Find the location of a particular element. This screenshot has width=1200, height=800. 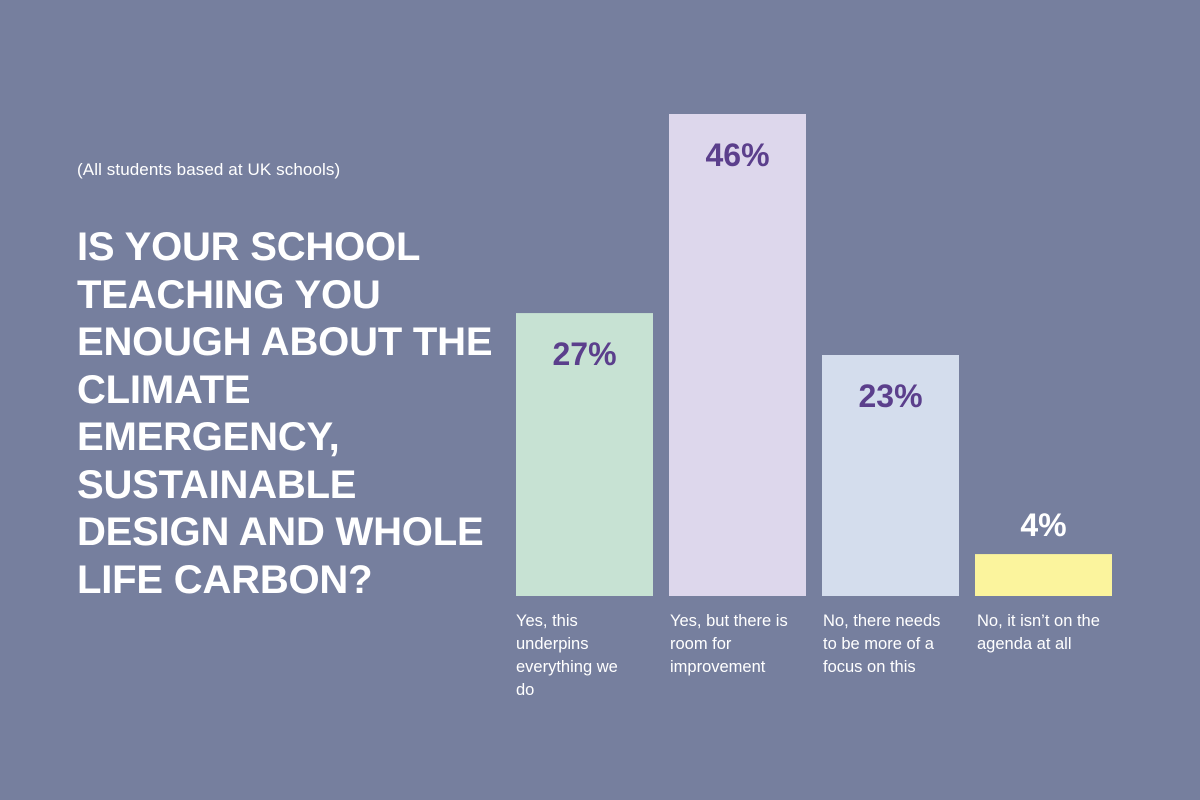

category-label-1: Yes, this underpins everything we do is located at coordinates (567, 655).